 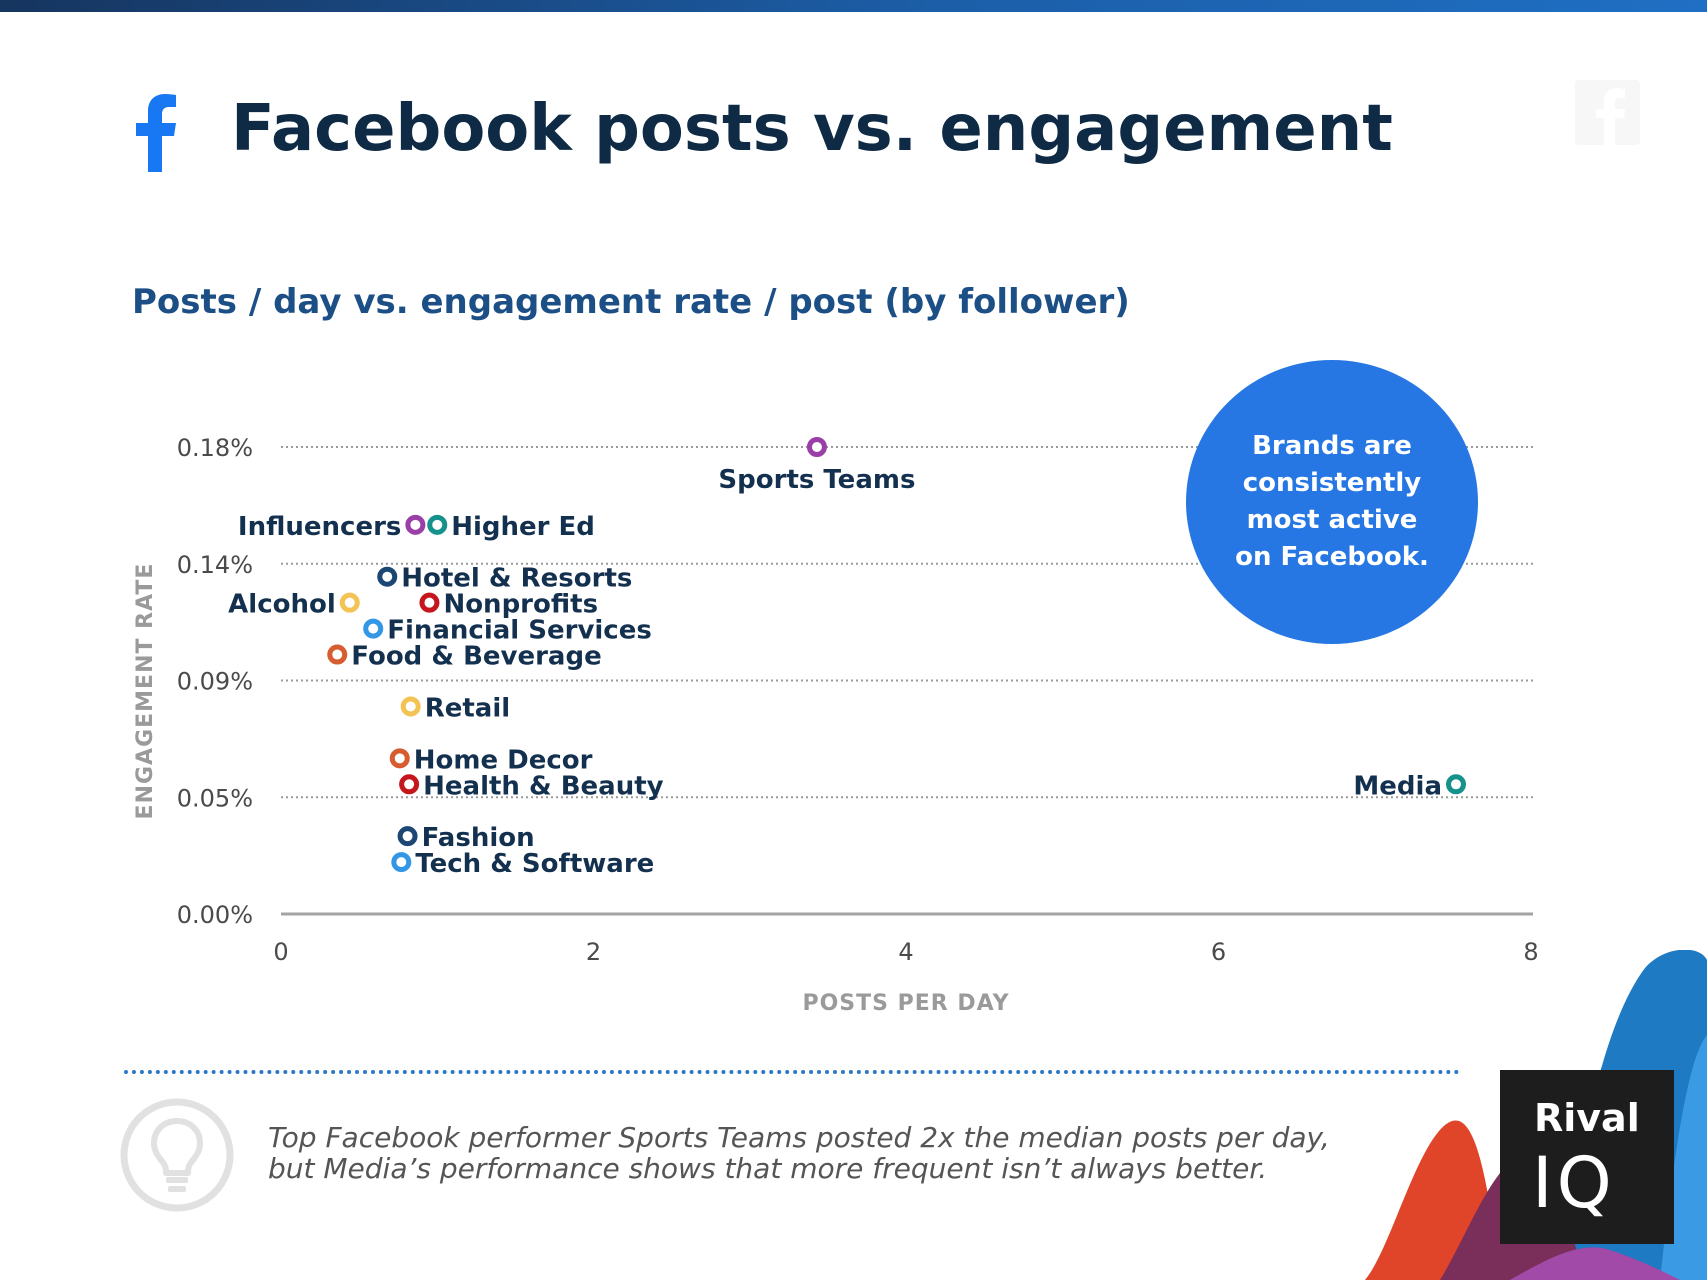 I want to click on data-point-label: Tech & Software, so click(x=534, y=864).